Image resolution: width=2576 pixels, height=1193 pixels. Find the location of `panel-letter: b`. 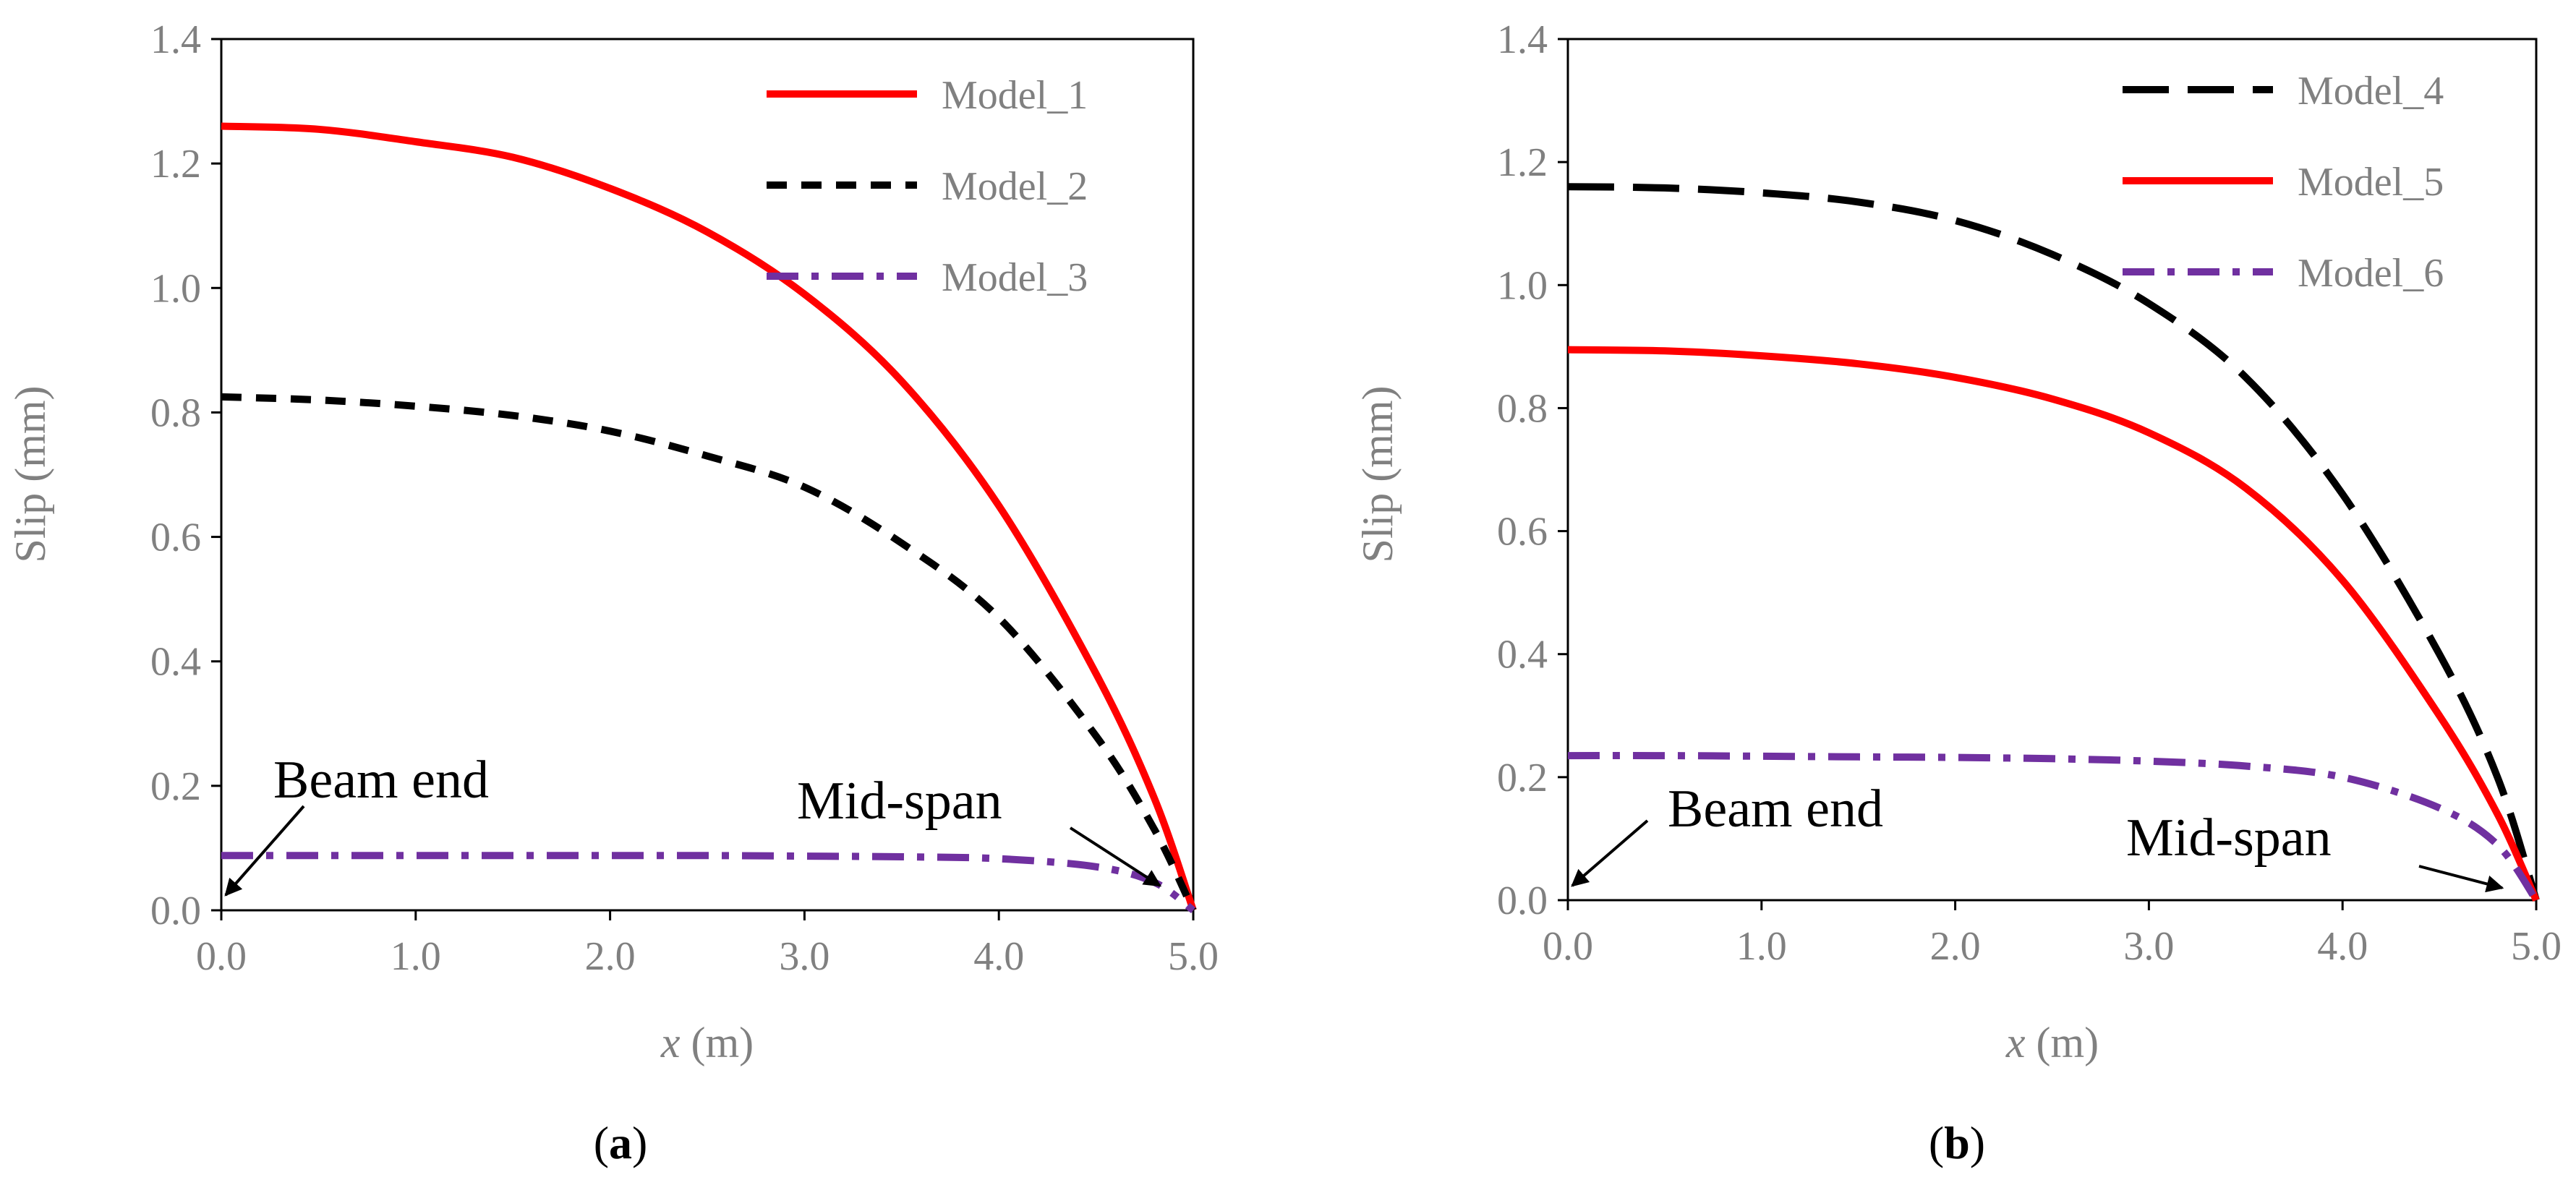

panel-letter: b is located at coordinates (1957, 1142).